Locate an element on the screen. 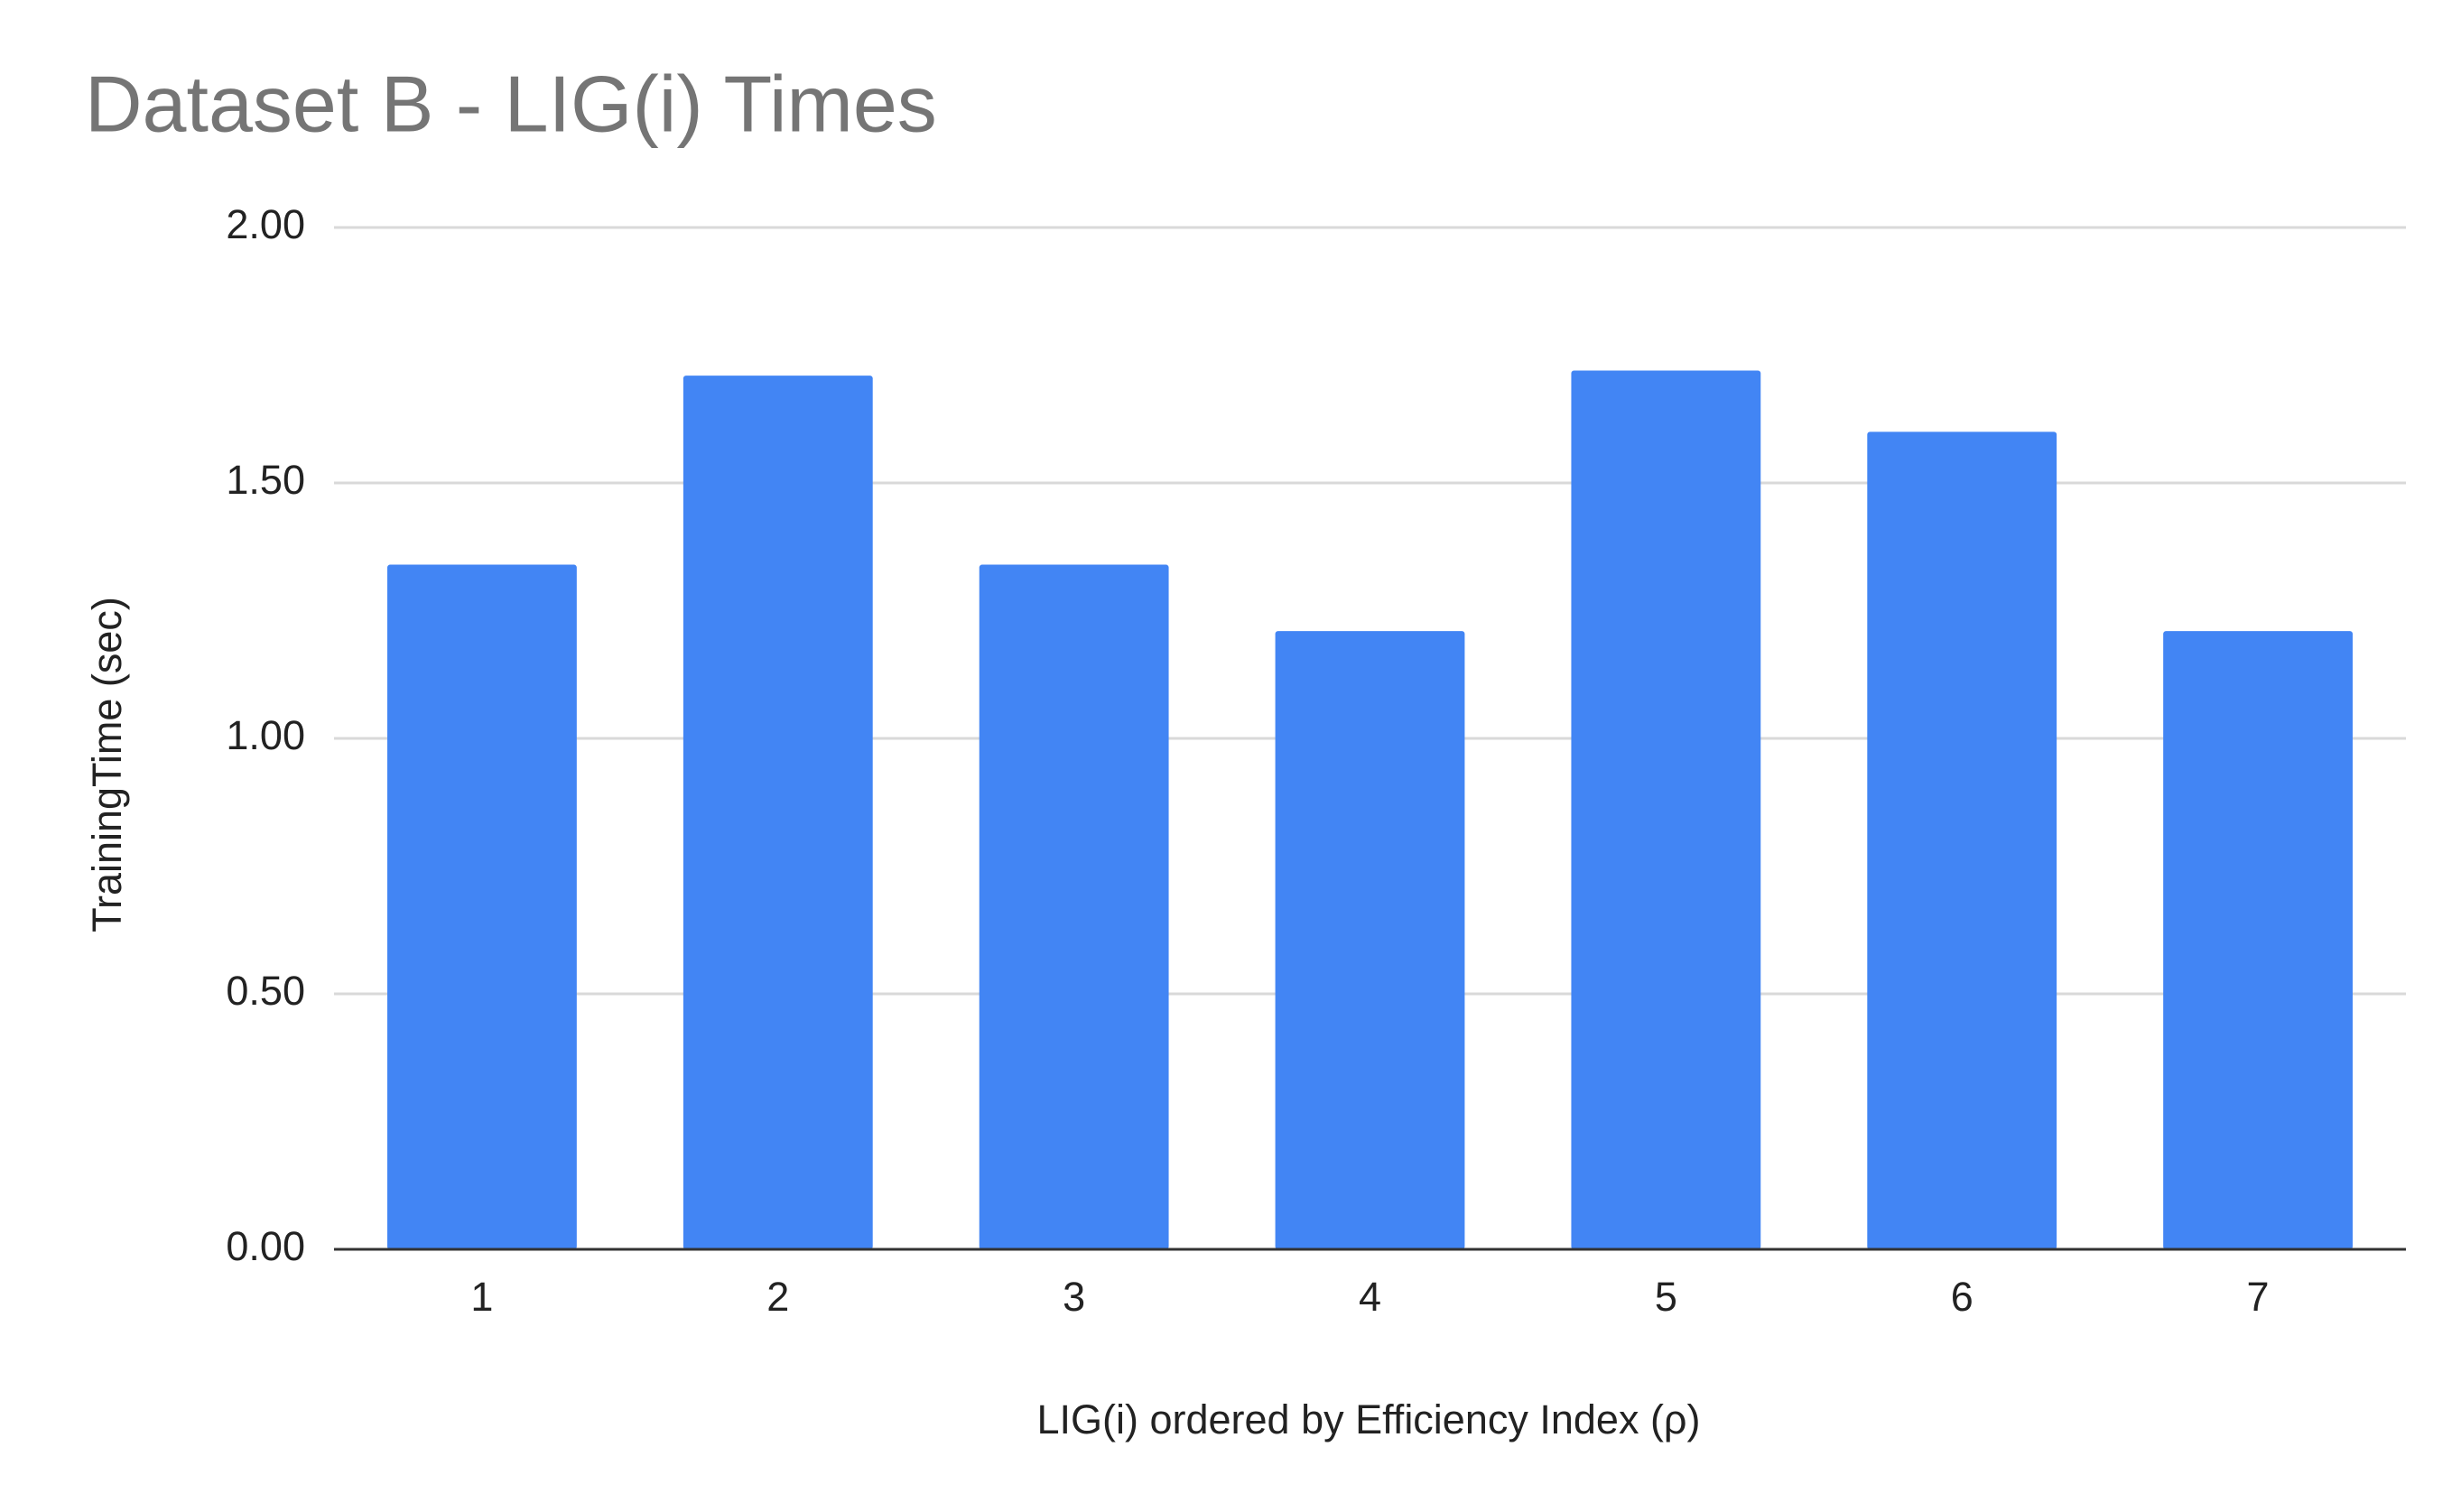 The width and height of the screenshot is (2461, 1512). x-tick-label: 6 is located at coordinates (1962, 1297).